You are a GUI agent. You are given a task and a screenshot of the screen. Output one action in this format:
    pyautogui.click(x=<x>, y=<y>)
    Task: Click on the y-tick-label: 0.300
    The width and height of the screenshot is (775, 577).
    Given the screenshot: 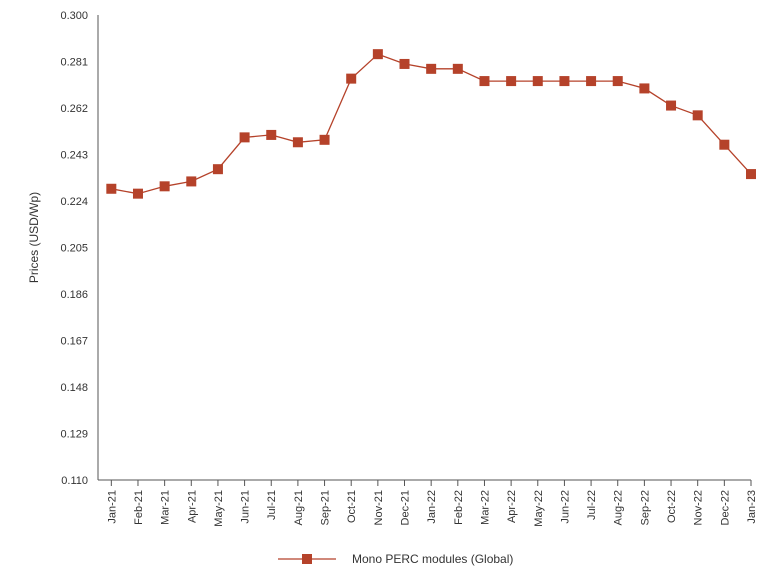 What is the action you would take?
    pyautogui.click(x=74, y=16)
    